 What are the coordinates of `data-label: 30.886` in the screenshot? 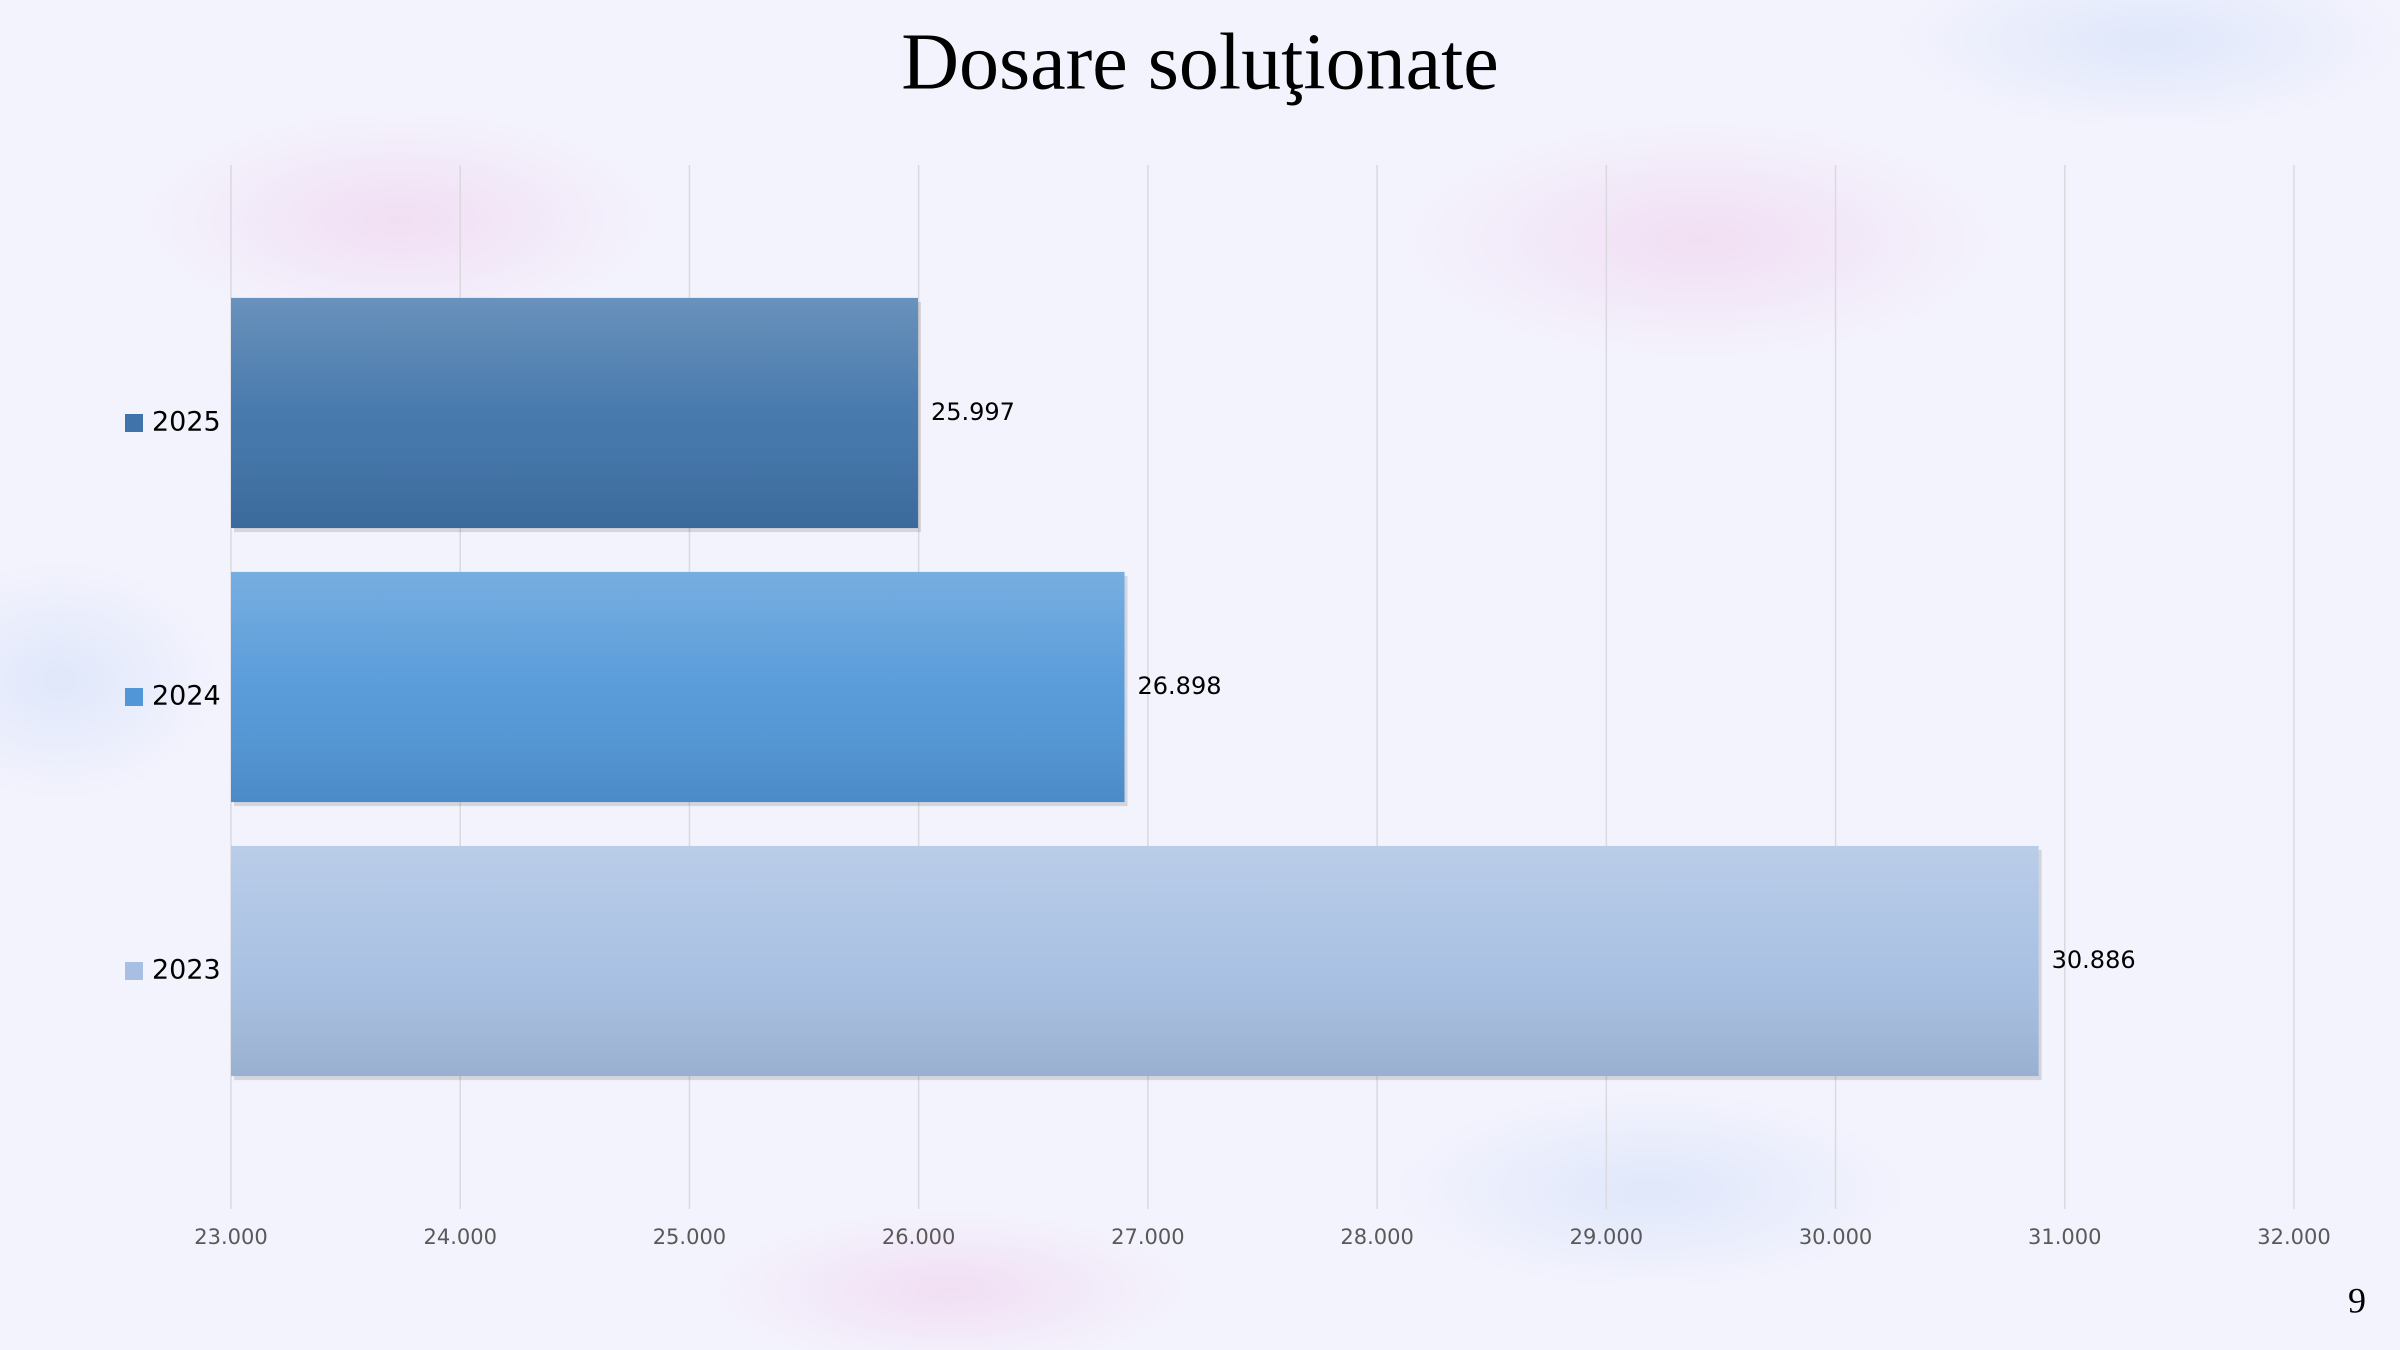 It's located at (2094, 960).